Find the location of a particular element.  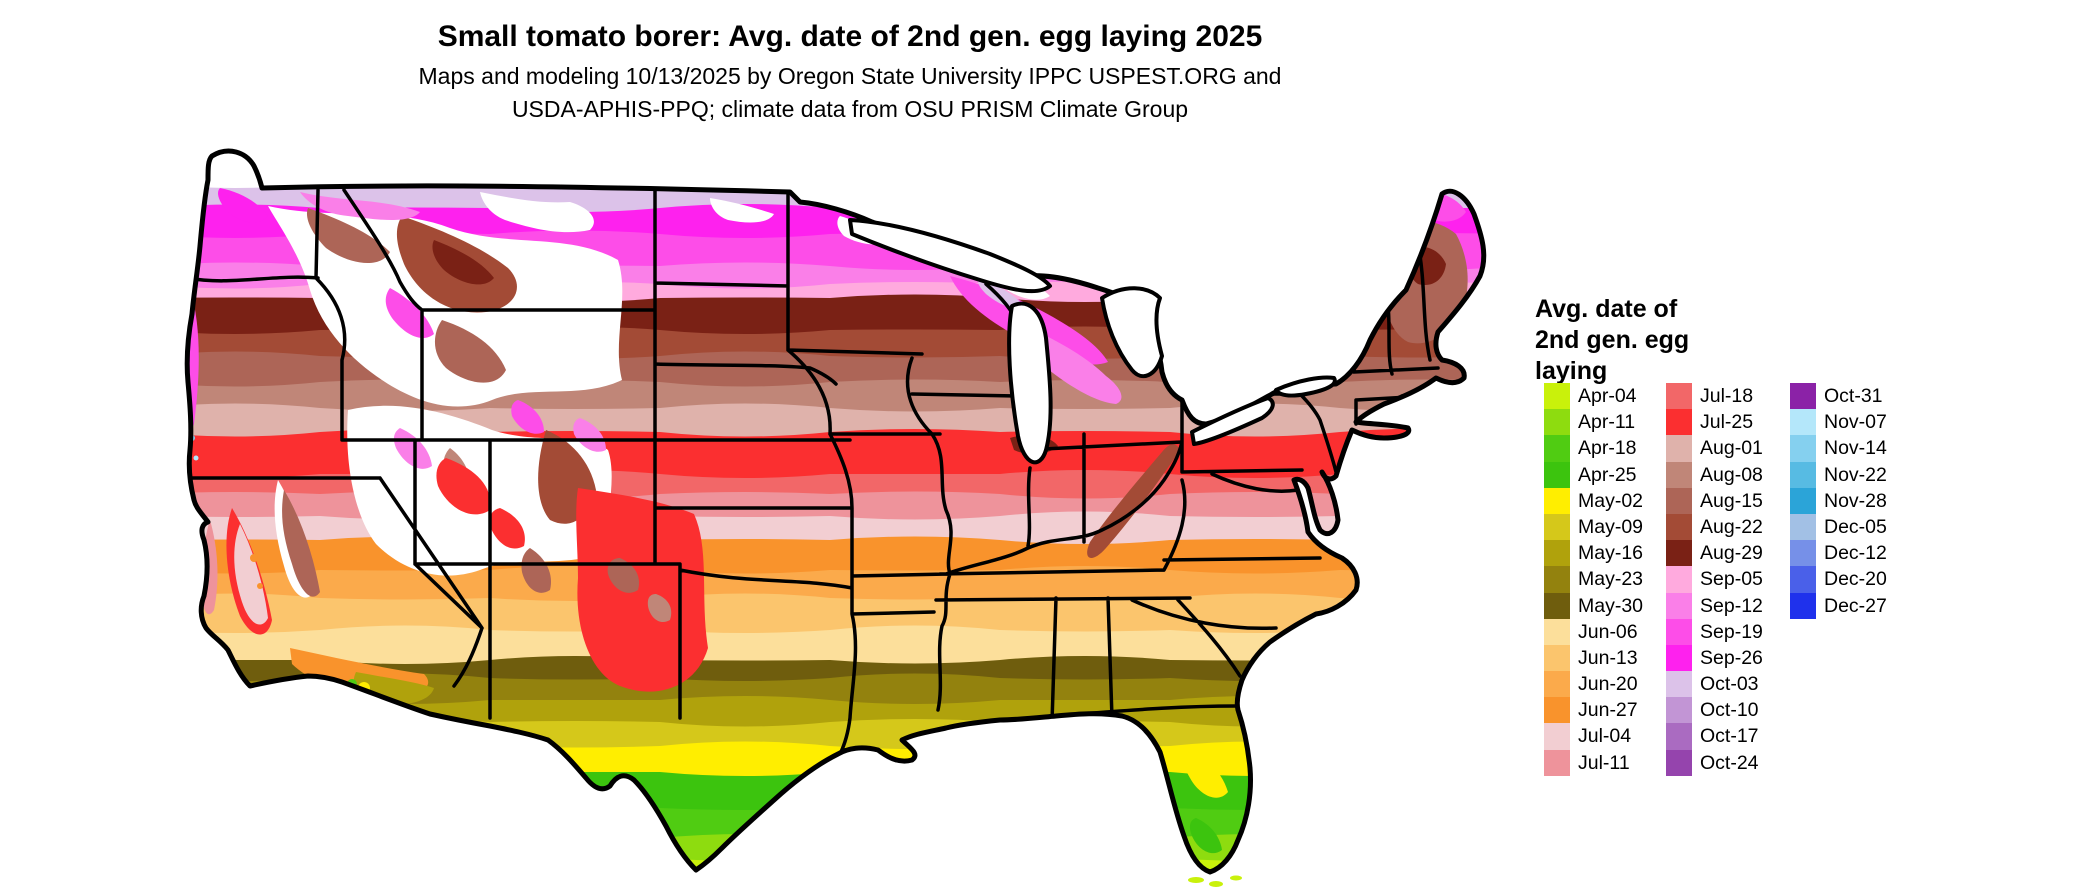

legend-title-line-3: laying is located at coordinates (1571, 371).